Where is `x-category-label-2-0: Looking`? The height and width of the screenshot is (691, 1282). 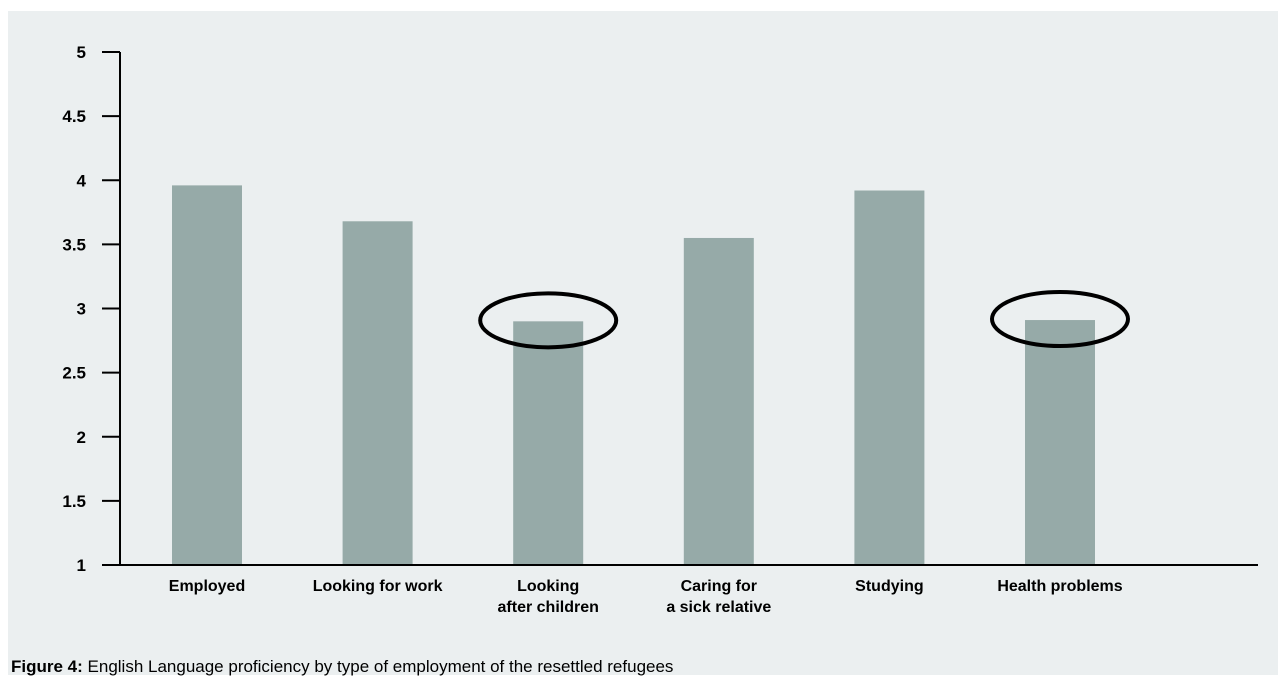
x-category-label-2-0: Looking is located at coordinates (548, 586).